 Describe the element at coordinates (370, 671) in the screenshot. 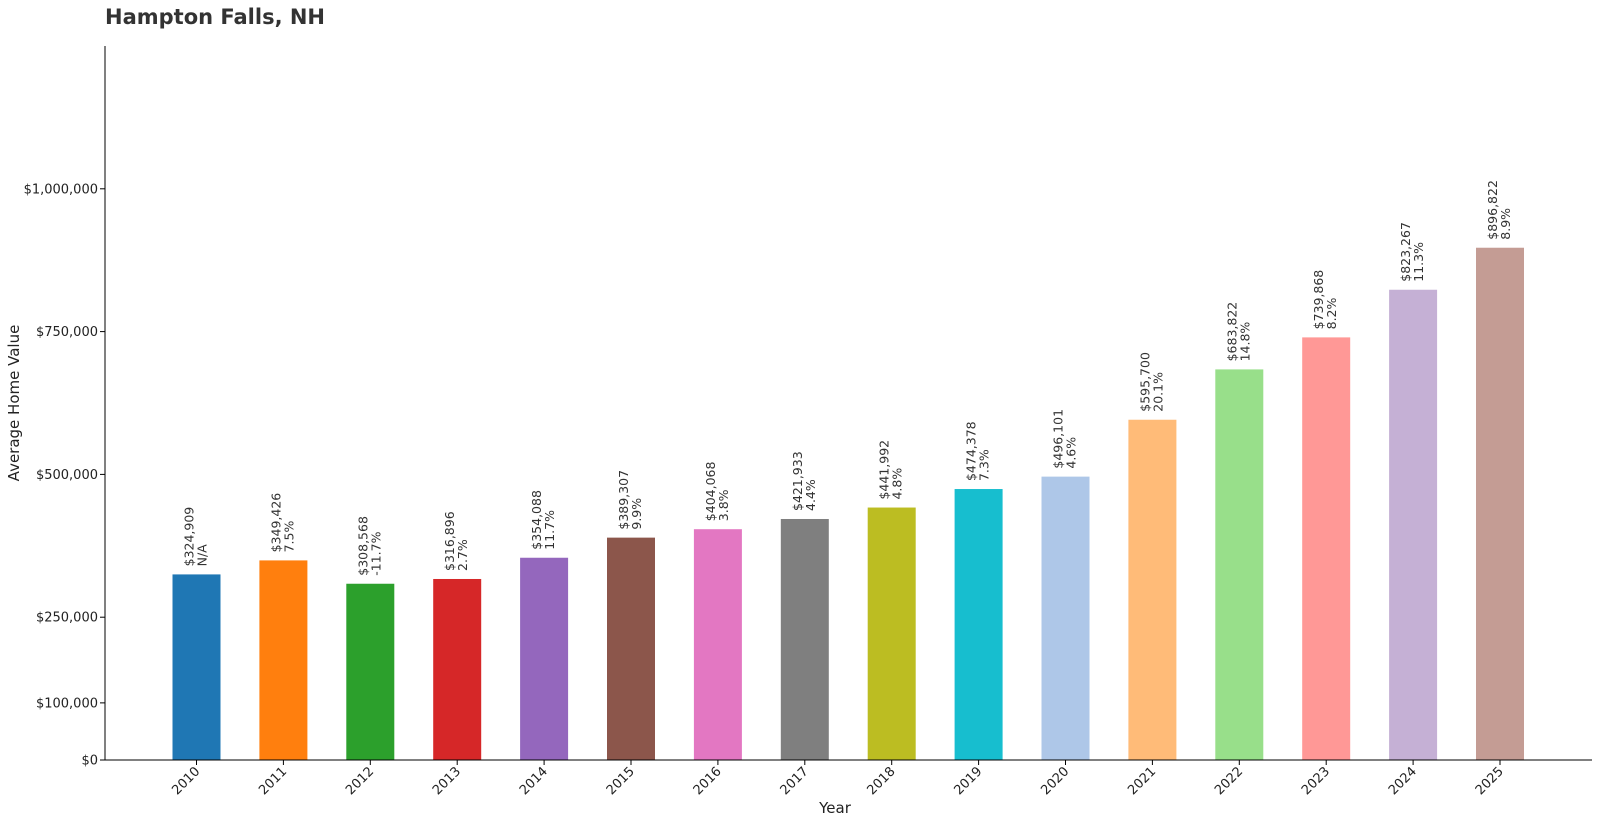

I see `bar-2012` at that location.